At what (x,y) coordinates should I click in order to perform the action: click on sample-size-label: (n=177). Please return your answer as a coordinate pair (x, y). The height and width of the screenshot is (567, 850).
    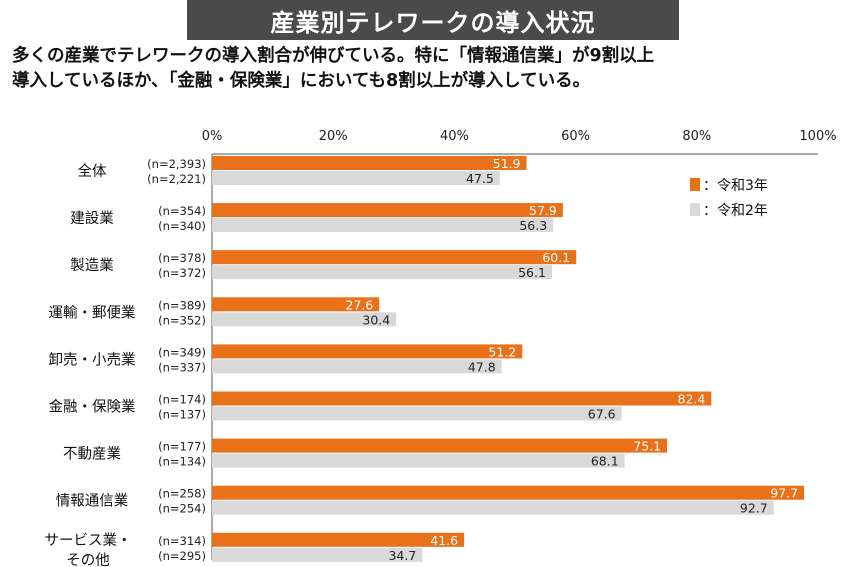
    Looking at the image, I should click on (182, 447).